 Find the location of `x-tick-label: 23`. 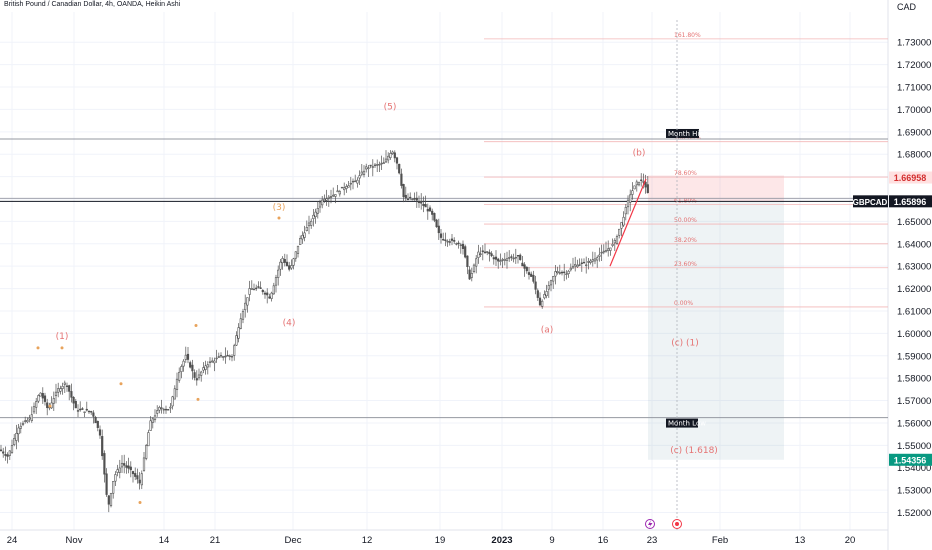

x-tick-label: 23 is located at coordinates (652, 540).